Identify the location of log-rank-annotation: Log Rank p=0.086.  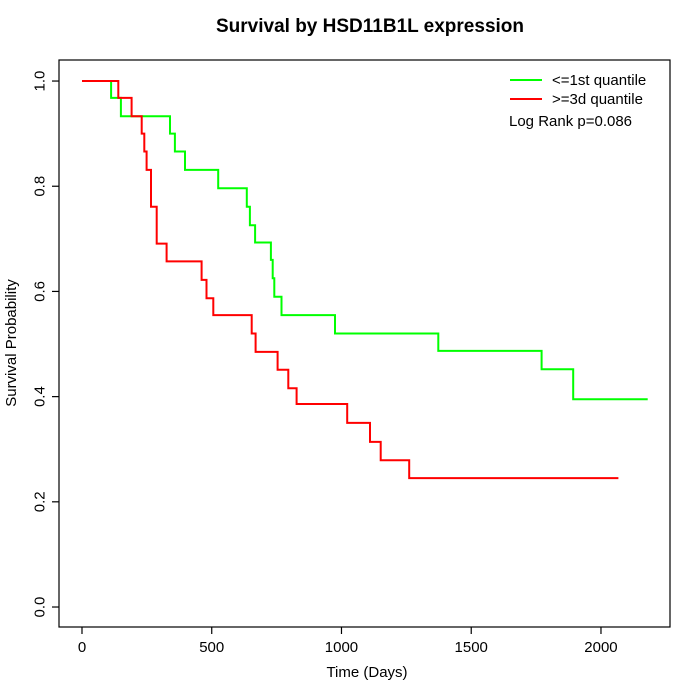
(570, 121).